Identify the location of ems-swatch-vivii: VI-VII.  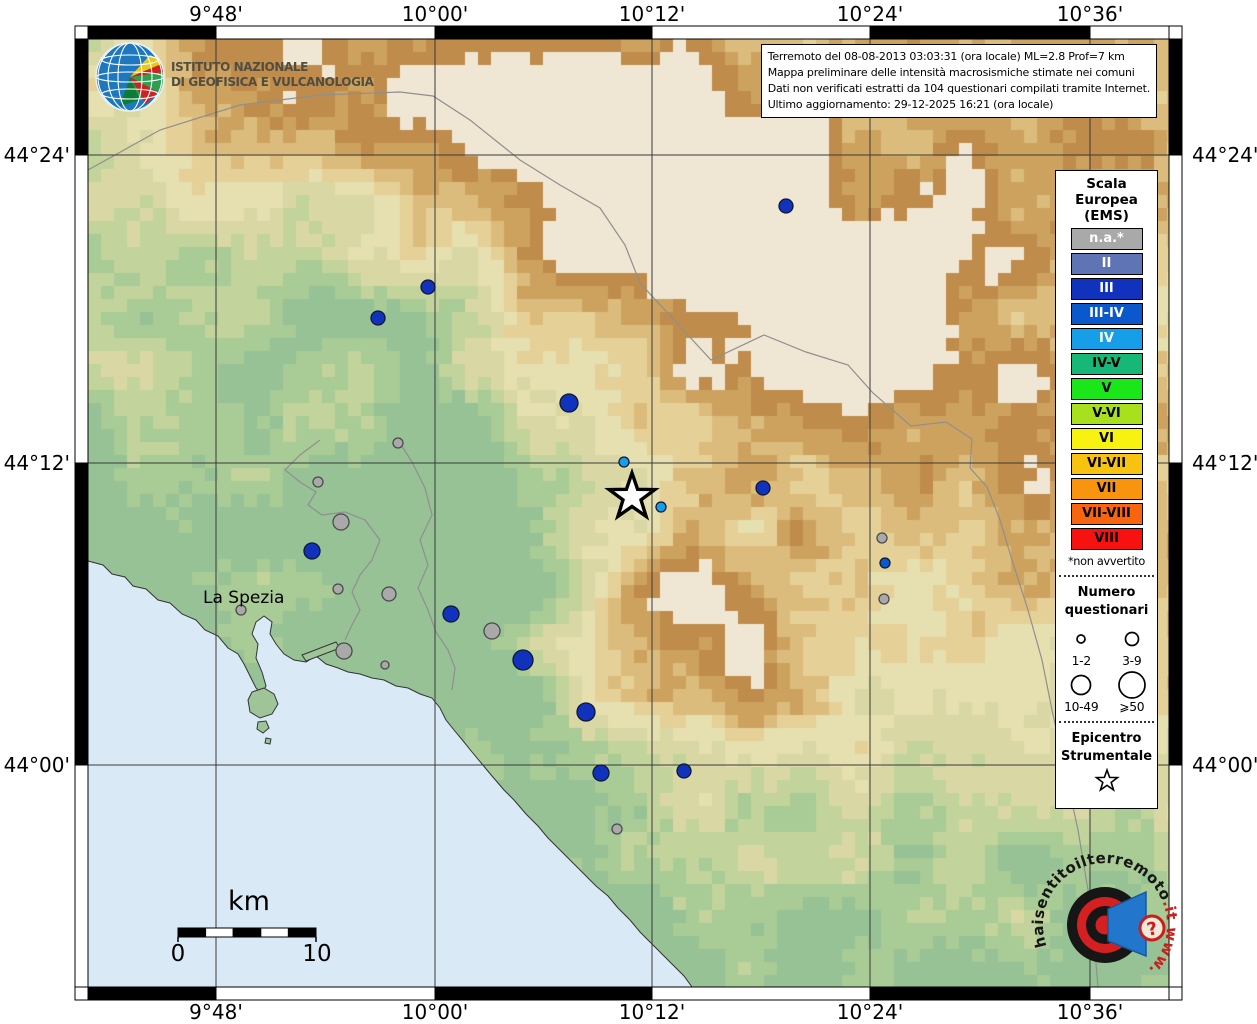
(1106, 464).